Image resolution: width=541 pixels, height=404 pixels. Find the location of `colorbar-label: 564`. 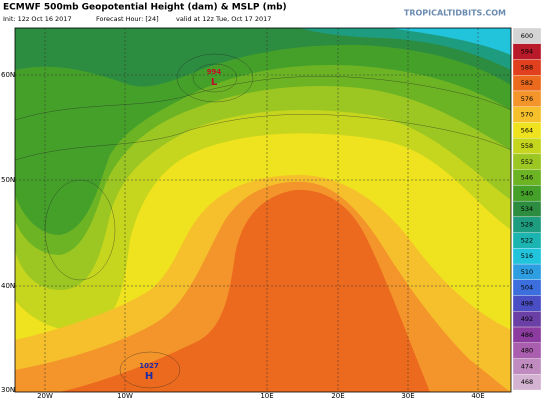

colorbar-label: 564 is located at coordinates (527, 130).